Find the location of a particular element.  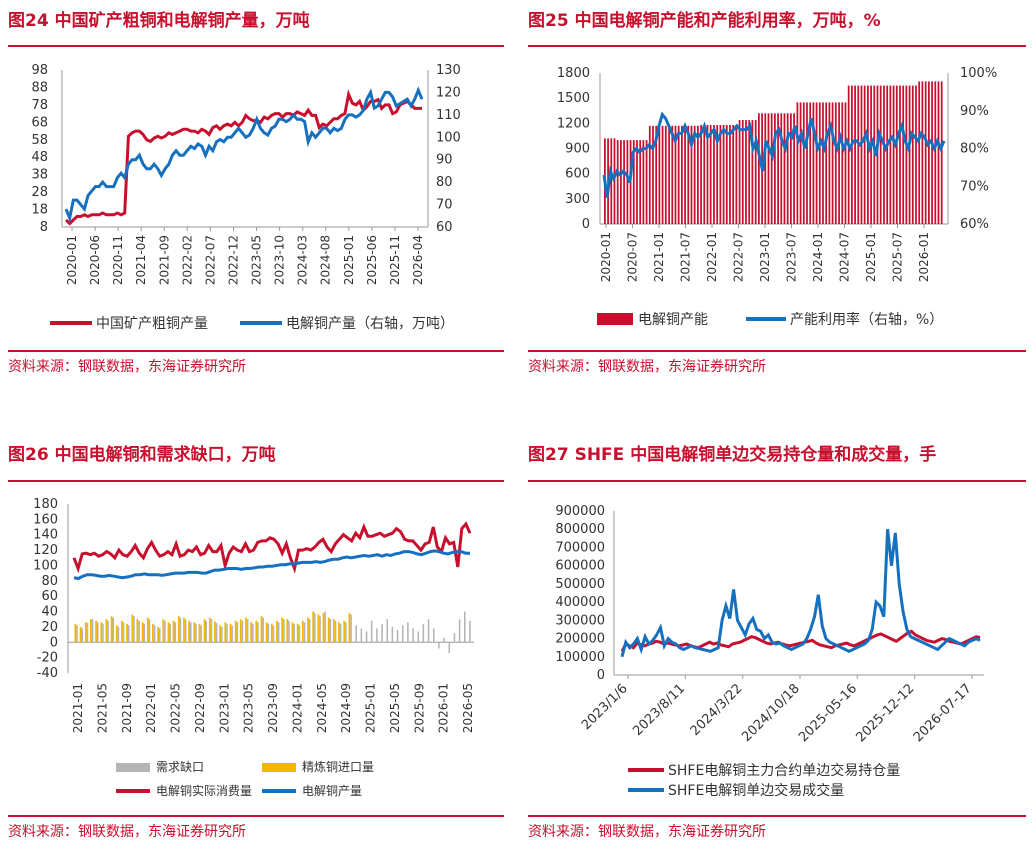

c25-x-tick-label: 2021-01 is located at coordinates (659, 257).